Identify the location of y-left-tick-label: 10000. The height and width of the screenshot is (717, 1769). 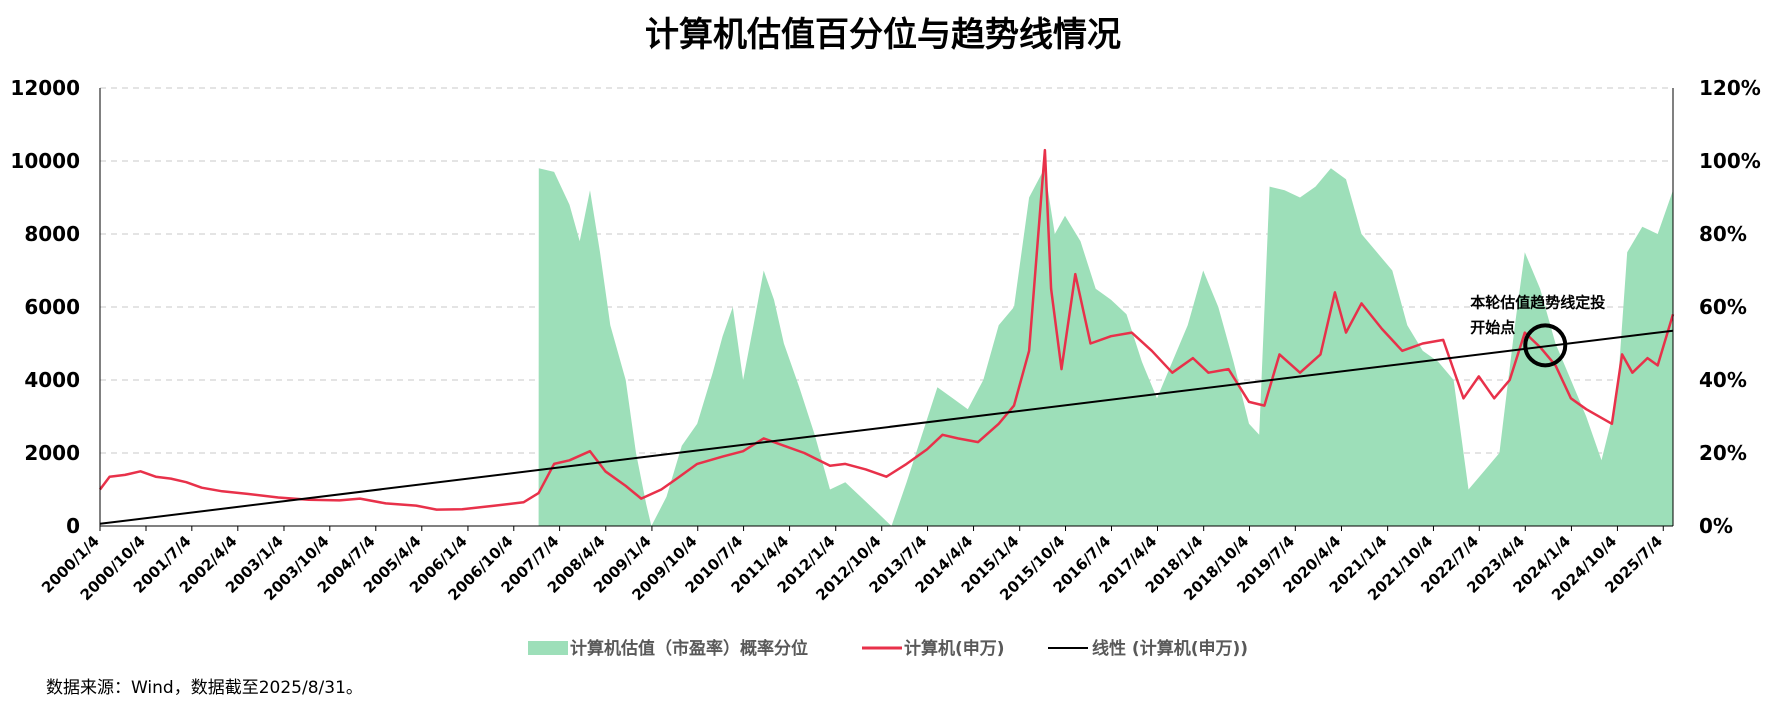
(45, 161).